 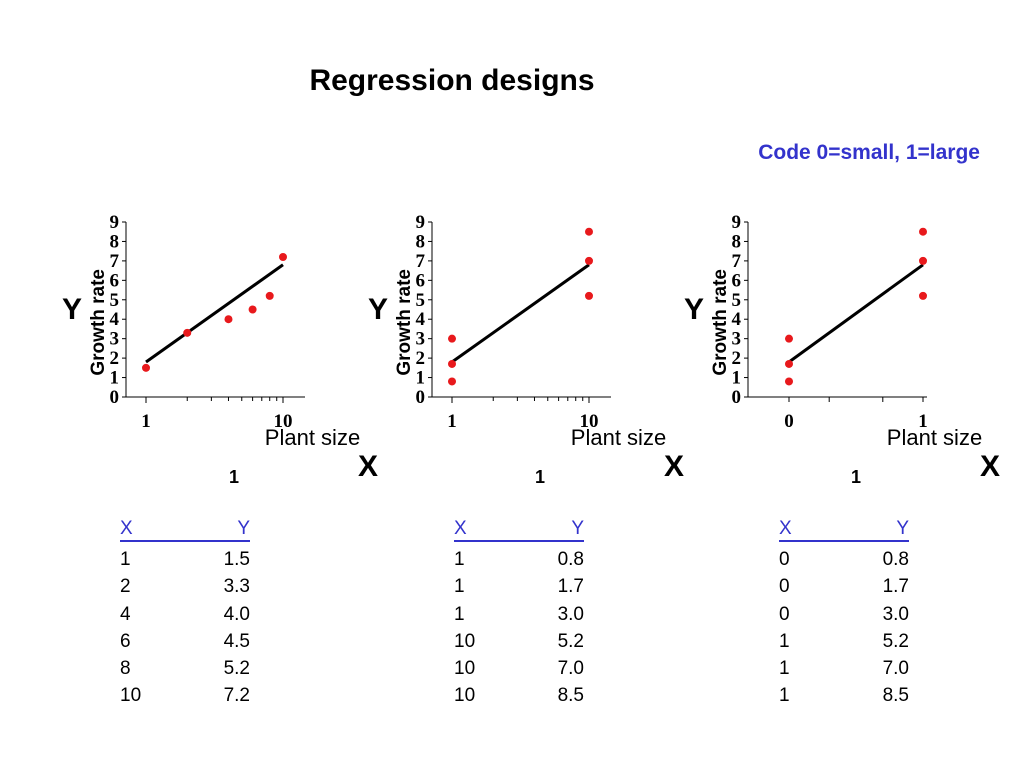 What do you see at coordinates (784, 614) in the screenshot?
I see `table-cell-x: 0` at bounding box center [784, 614].